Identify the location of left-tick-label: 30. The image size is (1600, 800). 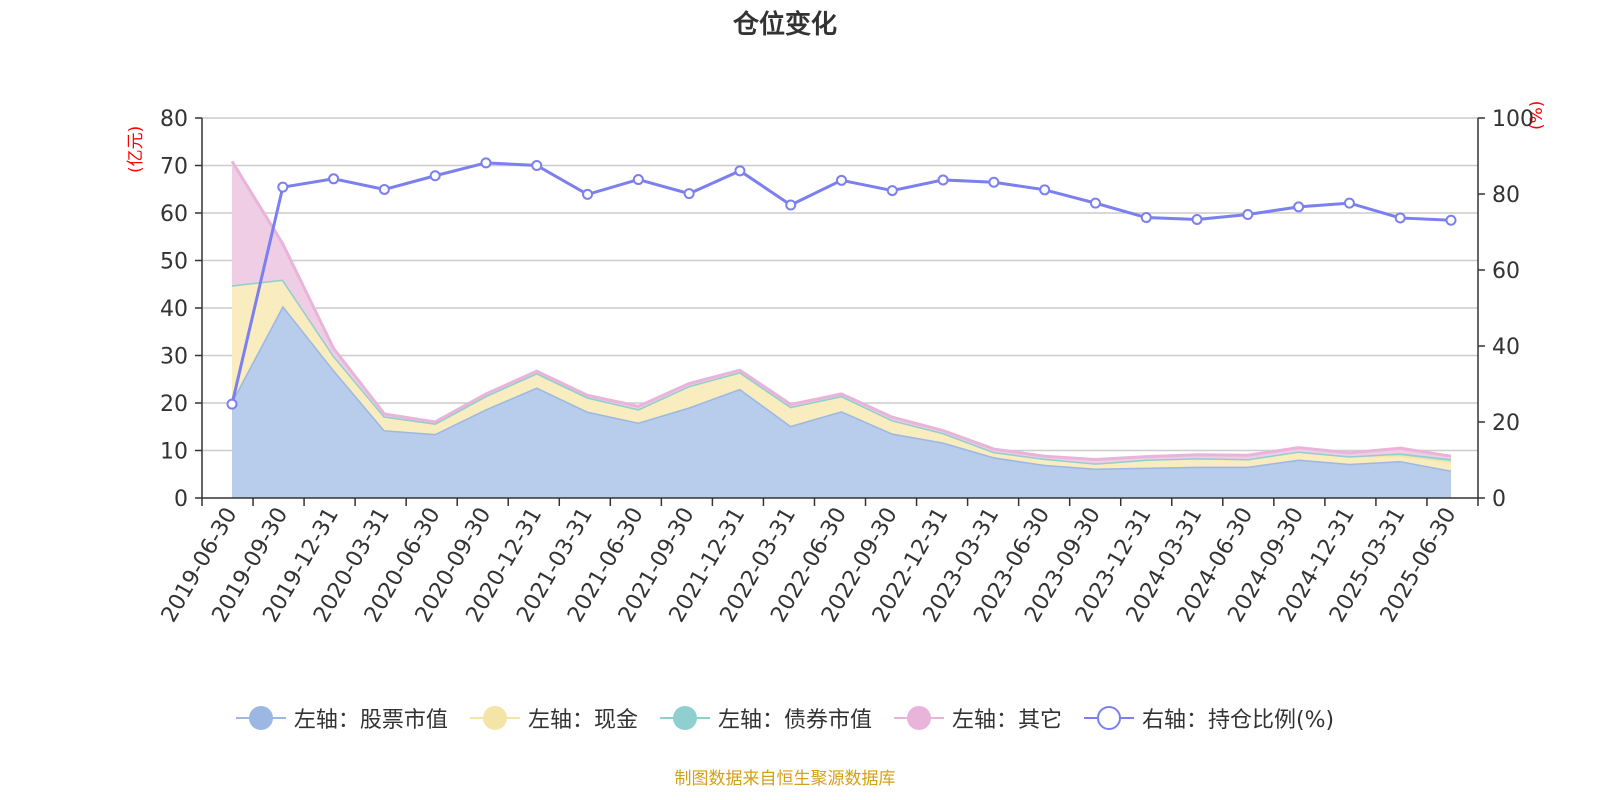
(174, 357).